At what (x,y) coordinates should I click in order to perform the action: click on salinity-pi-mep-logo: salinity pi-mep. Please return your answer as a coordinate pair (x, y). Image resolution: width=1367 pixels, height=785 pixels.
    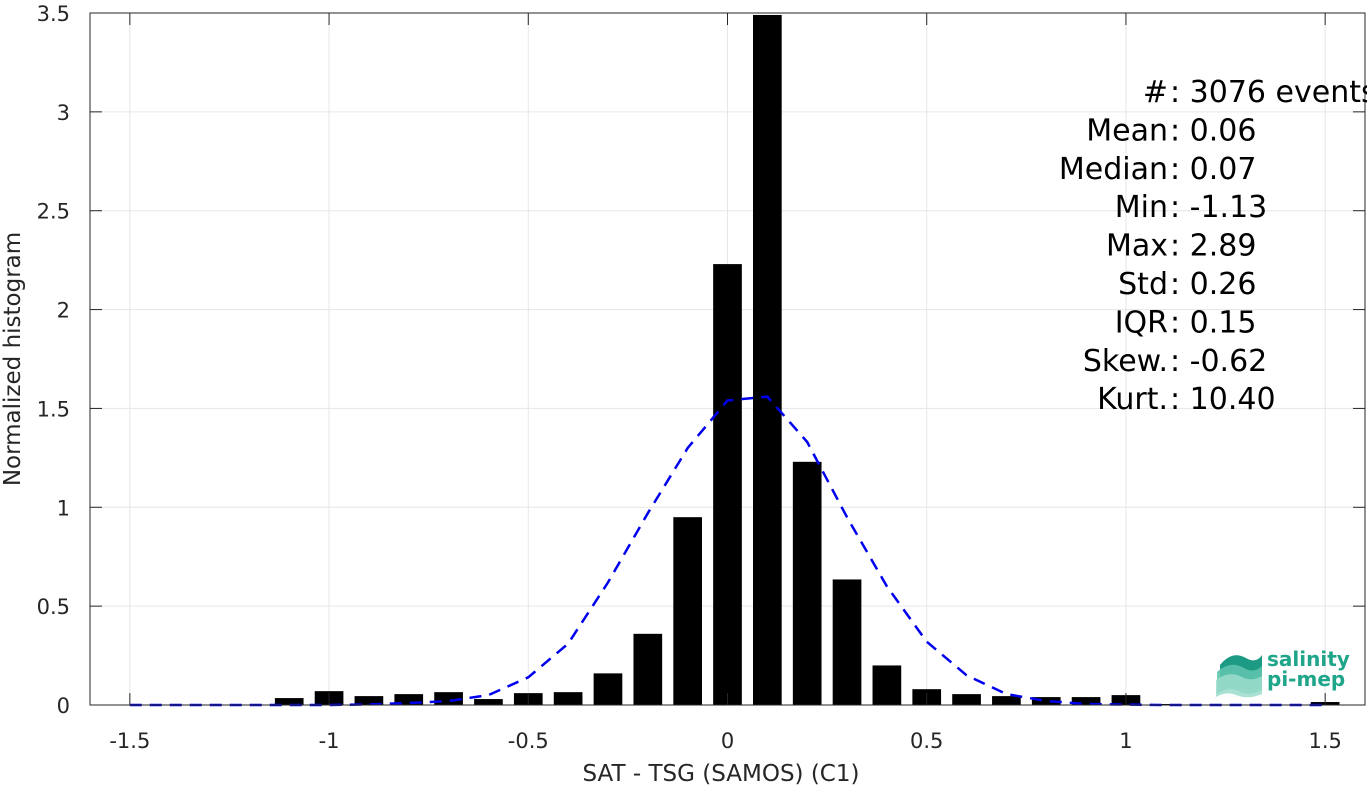
    Looking at the image, I should click on (1283, 672).